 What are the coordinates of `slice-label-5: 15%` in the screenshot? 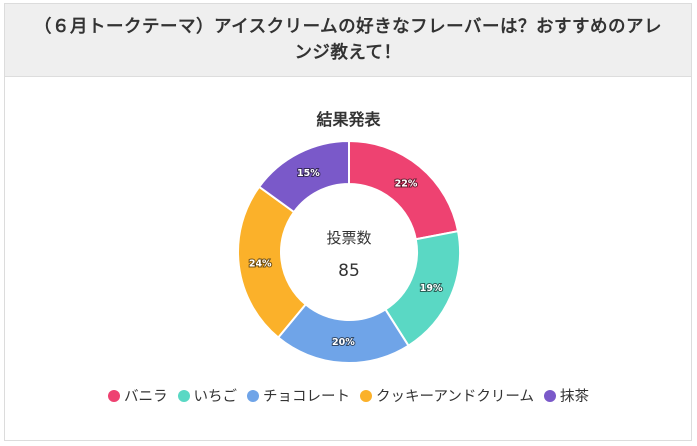 It's located at (308, 173).